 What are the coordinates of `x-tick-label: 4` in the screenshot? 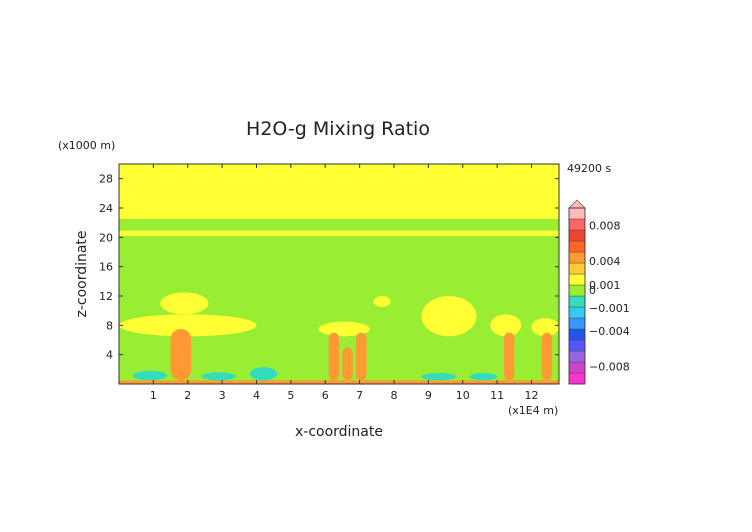 It's located at (256, 395).